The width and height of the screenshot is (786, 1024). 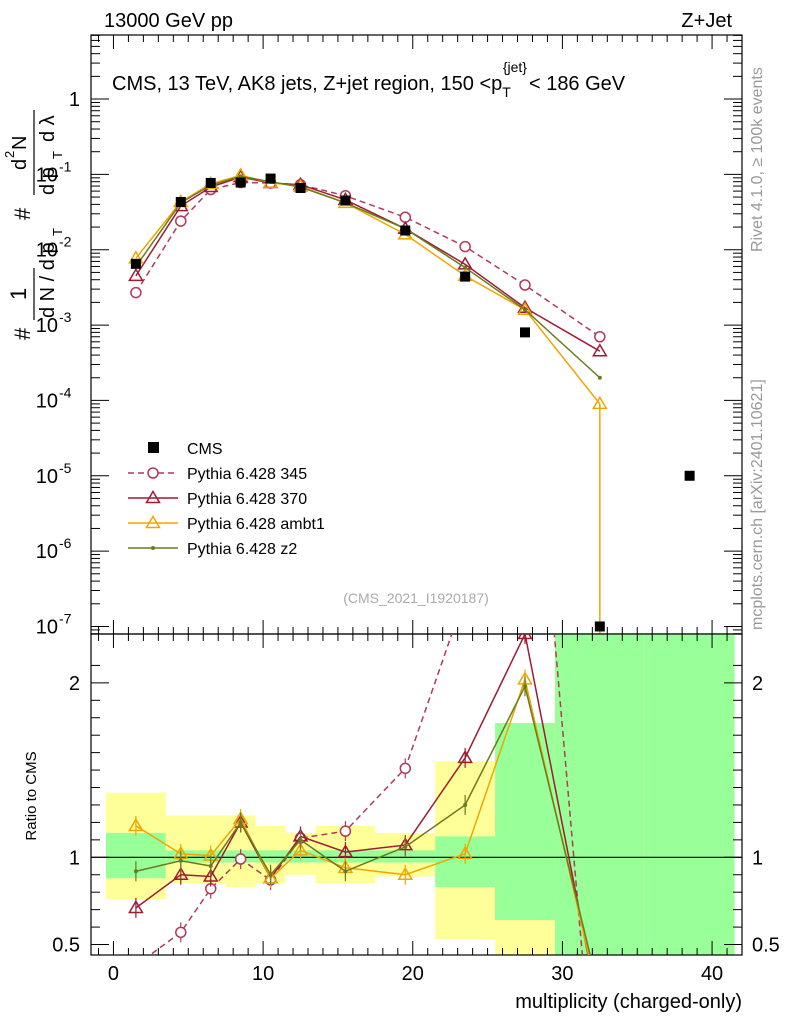 I want to click on y-tick-exponent: -7, so click(x=65, y=618).